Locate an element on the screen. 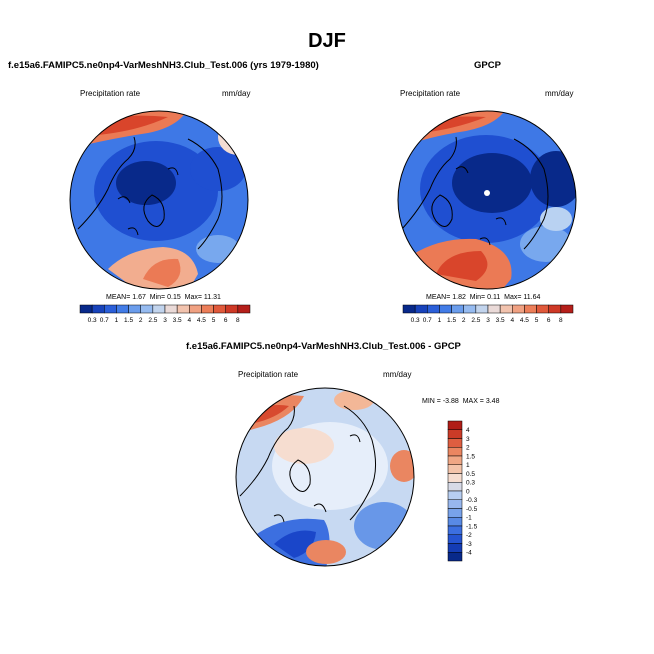 This screenshot has width=654, height=654. panel-3-colorbar-tick-label: 3 is located at coordinates (468, 439).